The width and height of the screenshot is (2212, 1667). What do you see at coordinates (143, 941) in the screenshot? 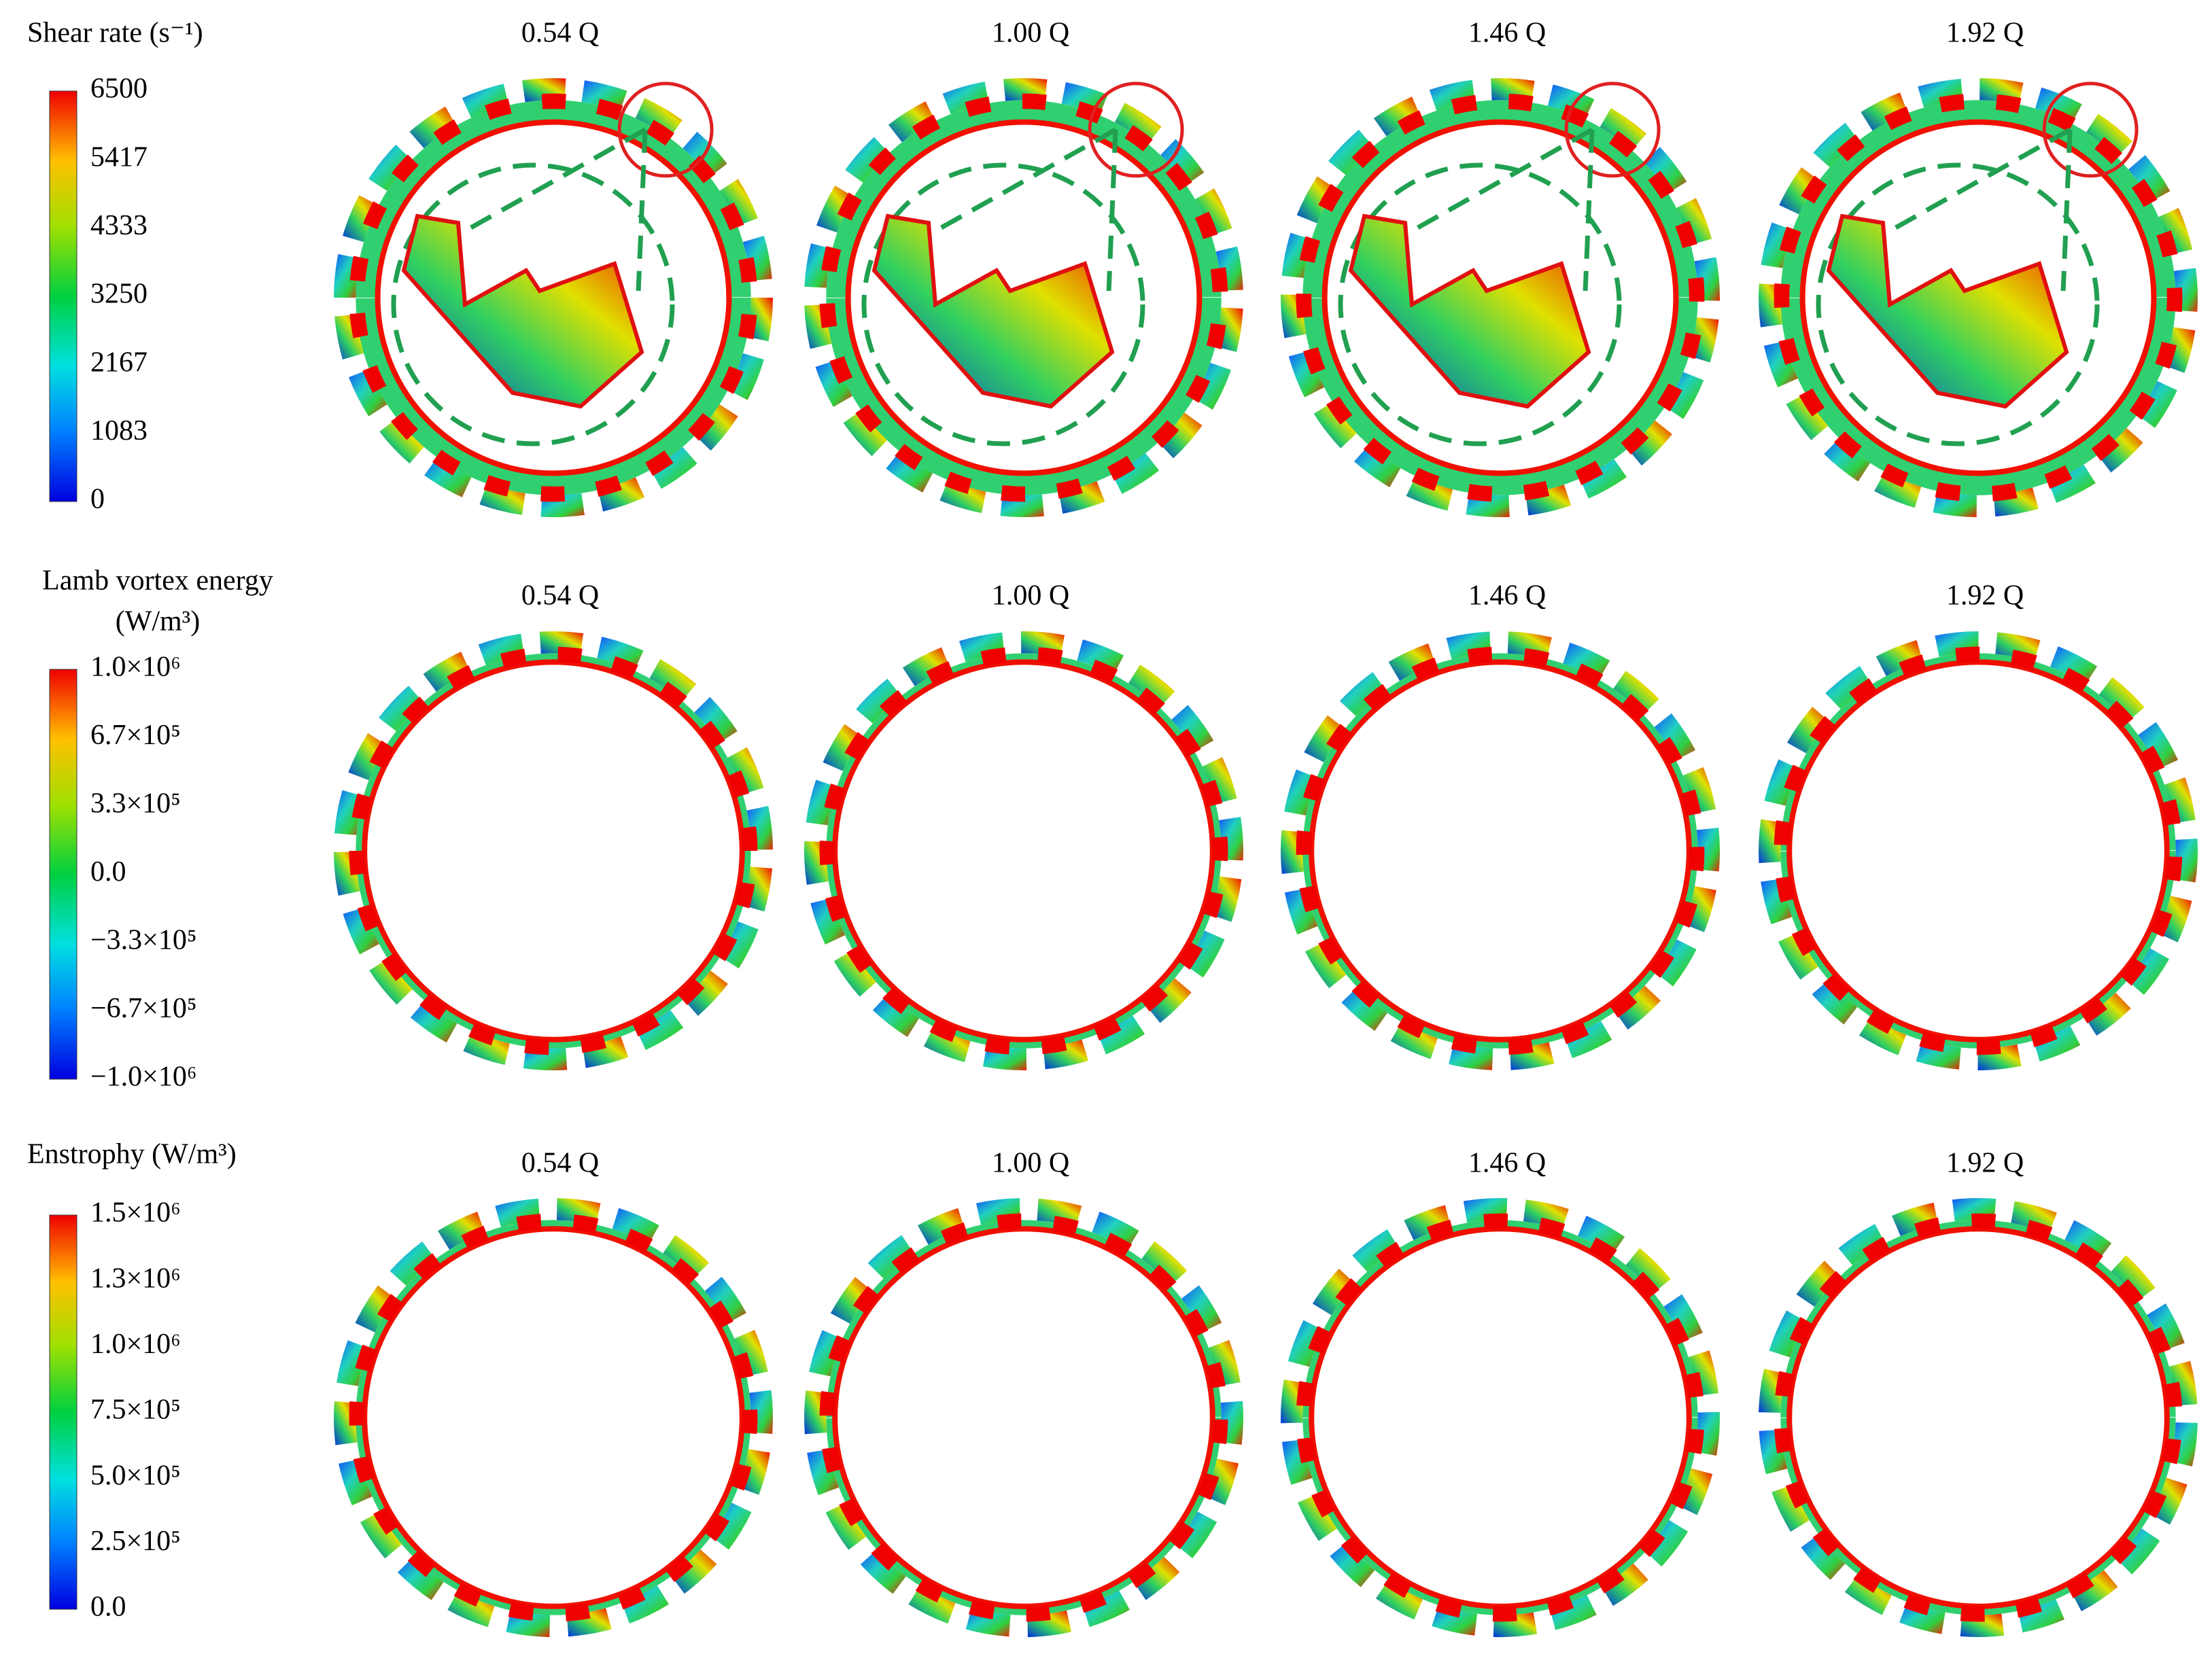
I see `colorbar-tick-label: −3.3×10⁵` at bounding box center [143, 941].